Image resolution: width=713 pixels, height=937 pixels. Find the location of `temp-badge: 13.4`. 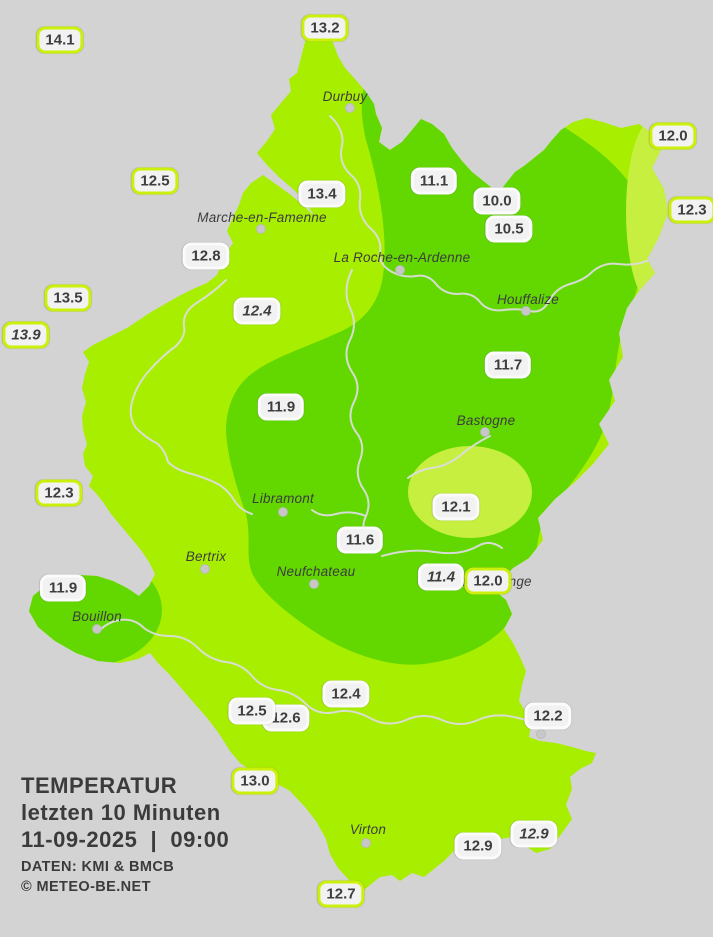

temp-badge: 13.4 is located at coordinates (322, 194).